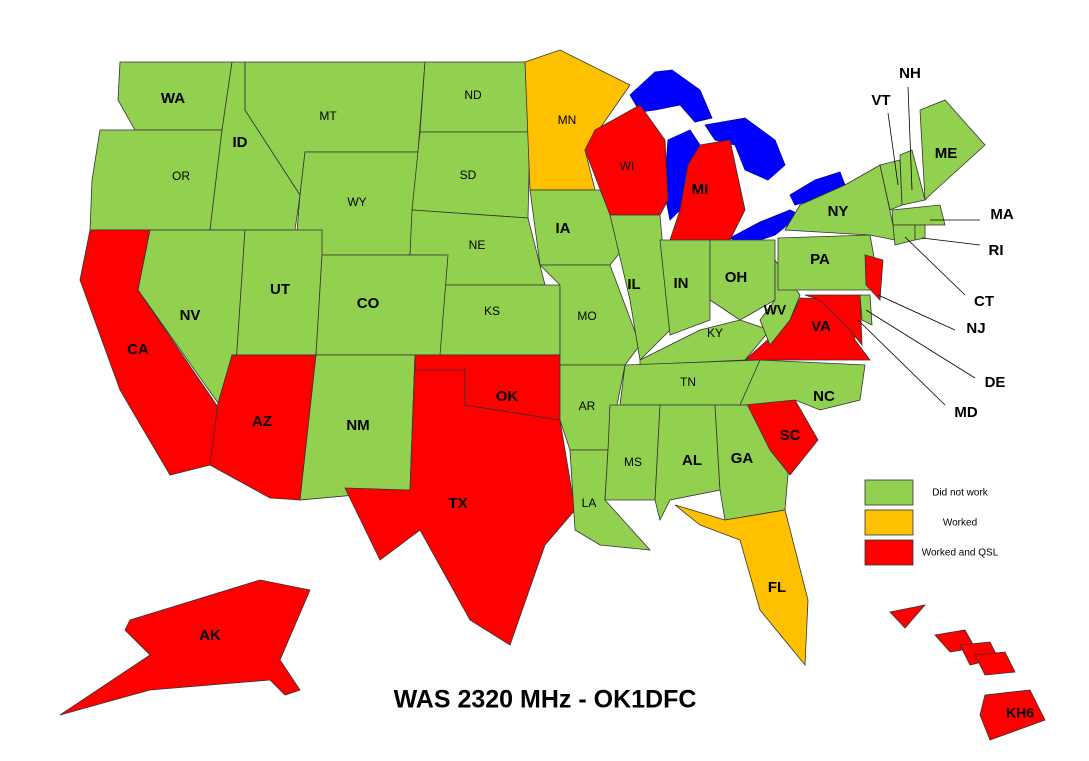 The height and width of the screenshot is (761, 1089). I want to click on state: OR, so click(156, 180).